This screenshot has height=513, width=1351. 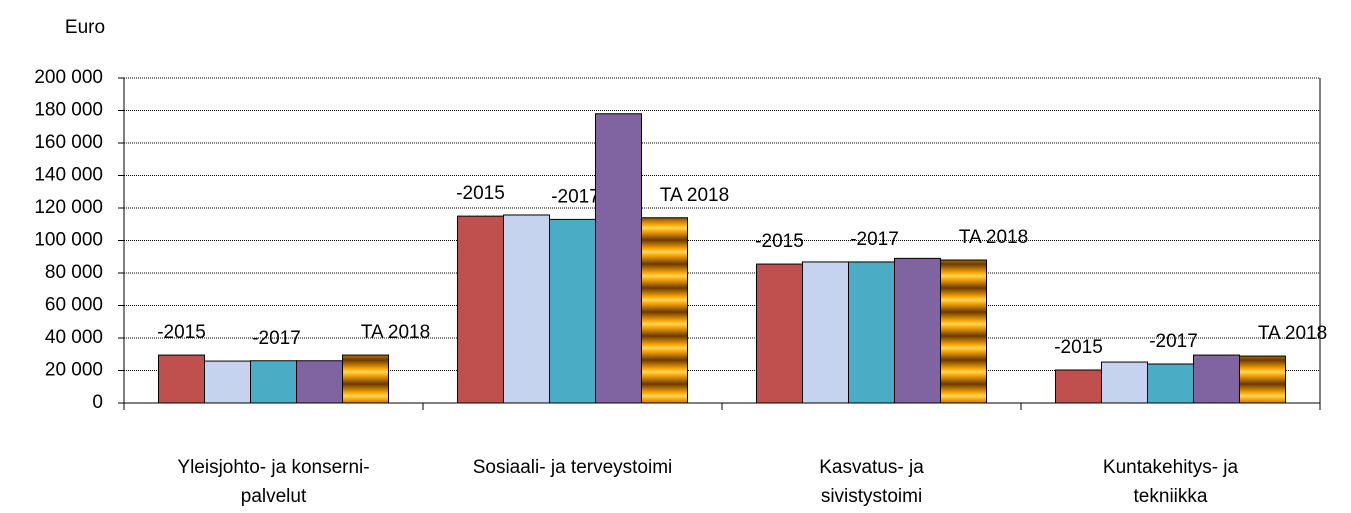 What do you see at coordinates (68, 142) in the screenshot?
I see `y-tick-label: 160 000` at bounding box center [68, 142].